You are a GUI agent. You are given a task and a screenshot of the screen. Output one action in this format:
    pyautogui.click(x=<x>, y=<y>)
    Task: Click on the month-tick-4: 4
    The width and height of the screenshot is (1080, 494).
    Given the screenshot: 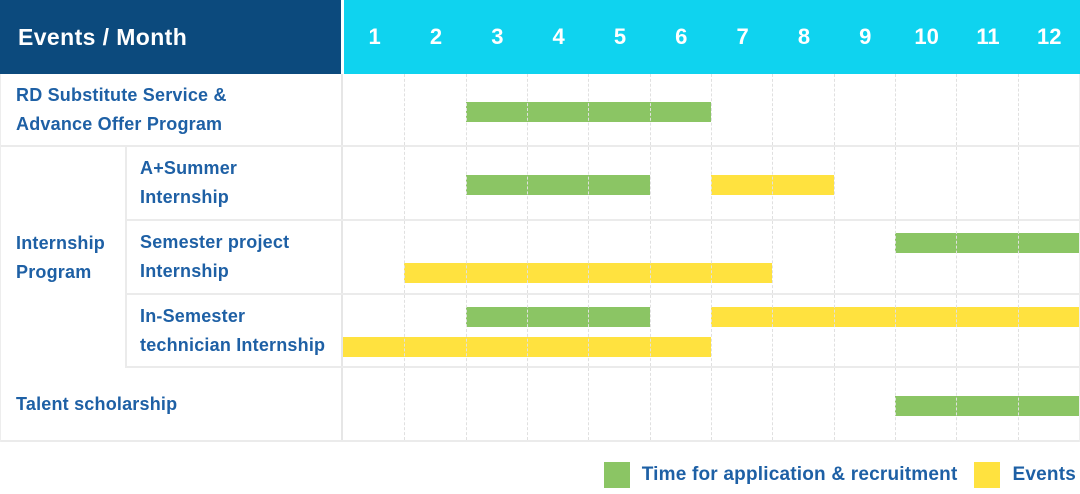 What is the action you would take?
    pyautogui.click(x=558, y=36)
    